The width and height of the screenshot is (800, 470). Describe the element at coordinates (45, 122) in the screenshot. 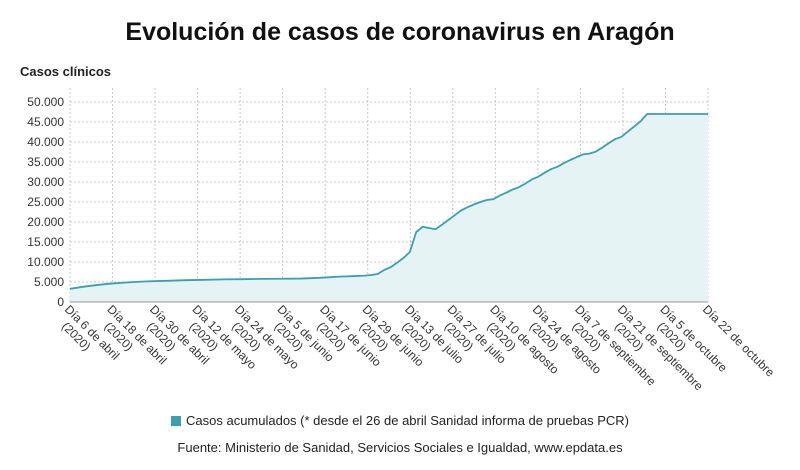

I see `y-tick-label: 45.000` at that location.